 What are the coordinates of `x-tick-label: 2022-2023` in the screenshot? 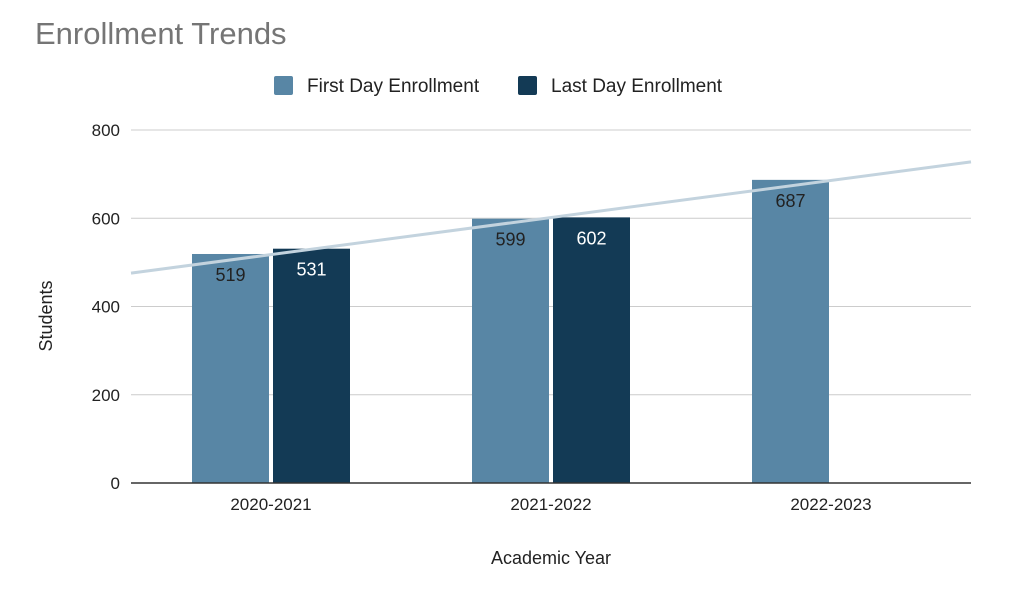 It's located at (830, 504).